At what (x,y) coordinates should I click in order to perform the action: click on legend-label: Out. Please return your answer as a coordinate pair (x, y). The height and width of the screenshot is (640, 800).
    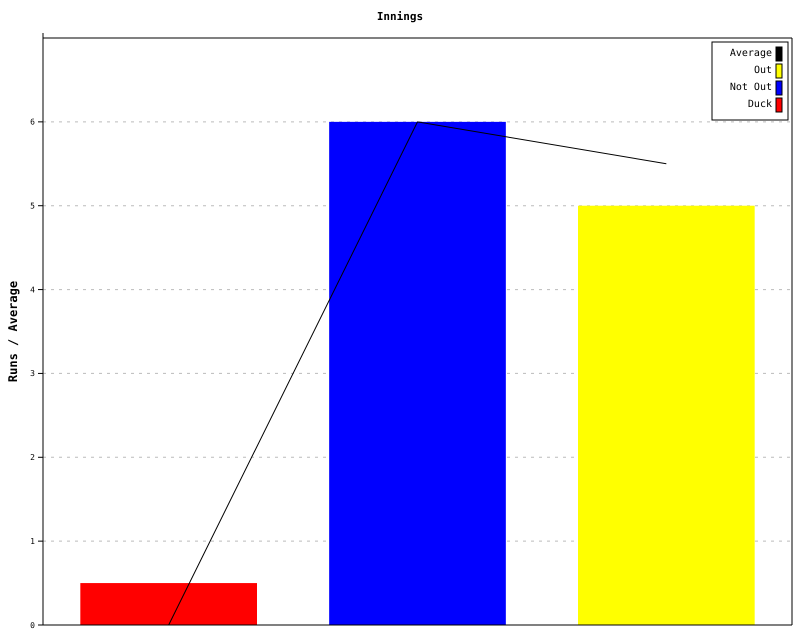
    Looking at the image, I should click on (763, 70).